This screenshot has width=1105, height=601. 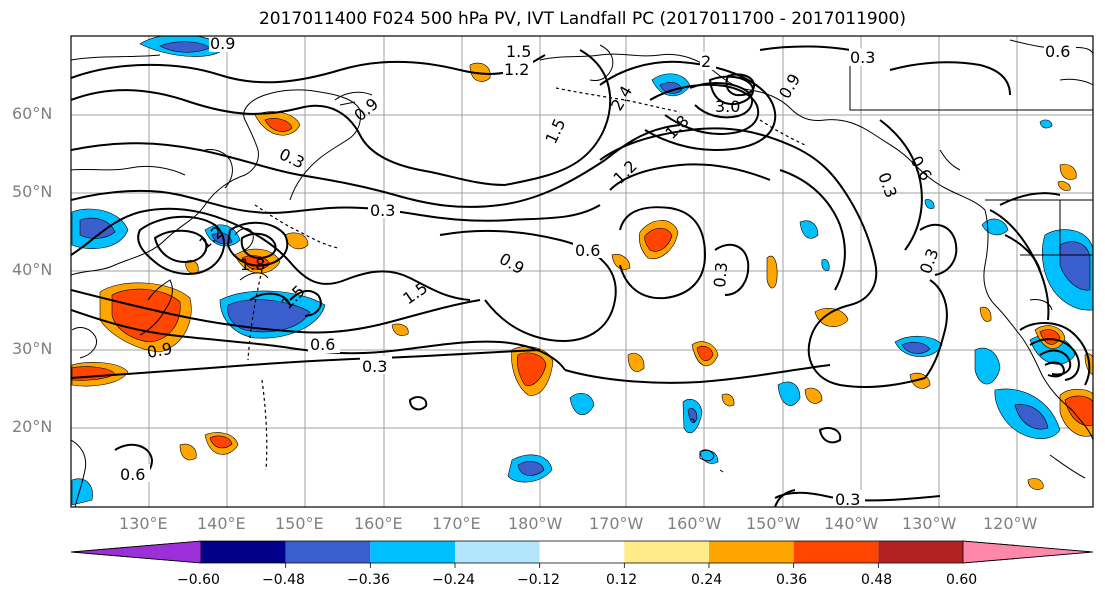 What do you see at coordinates (32, 191) in the screenshot?
I see `lat-label: 50°N` at bounding box center [32, 191].